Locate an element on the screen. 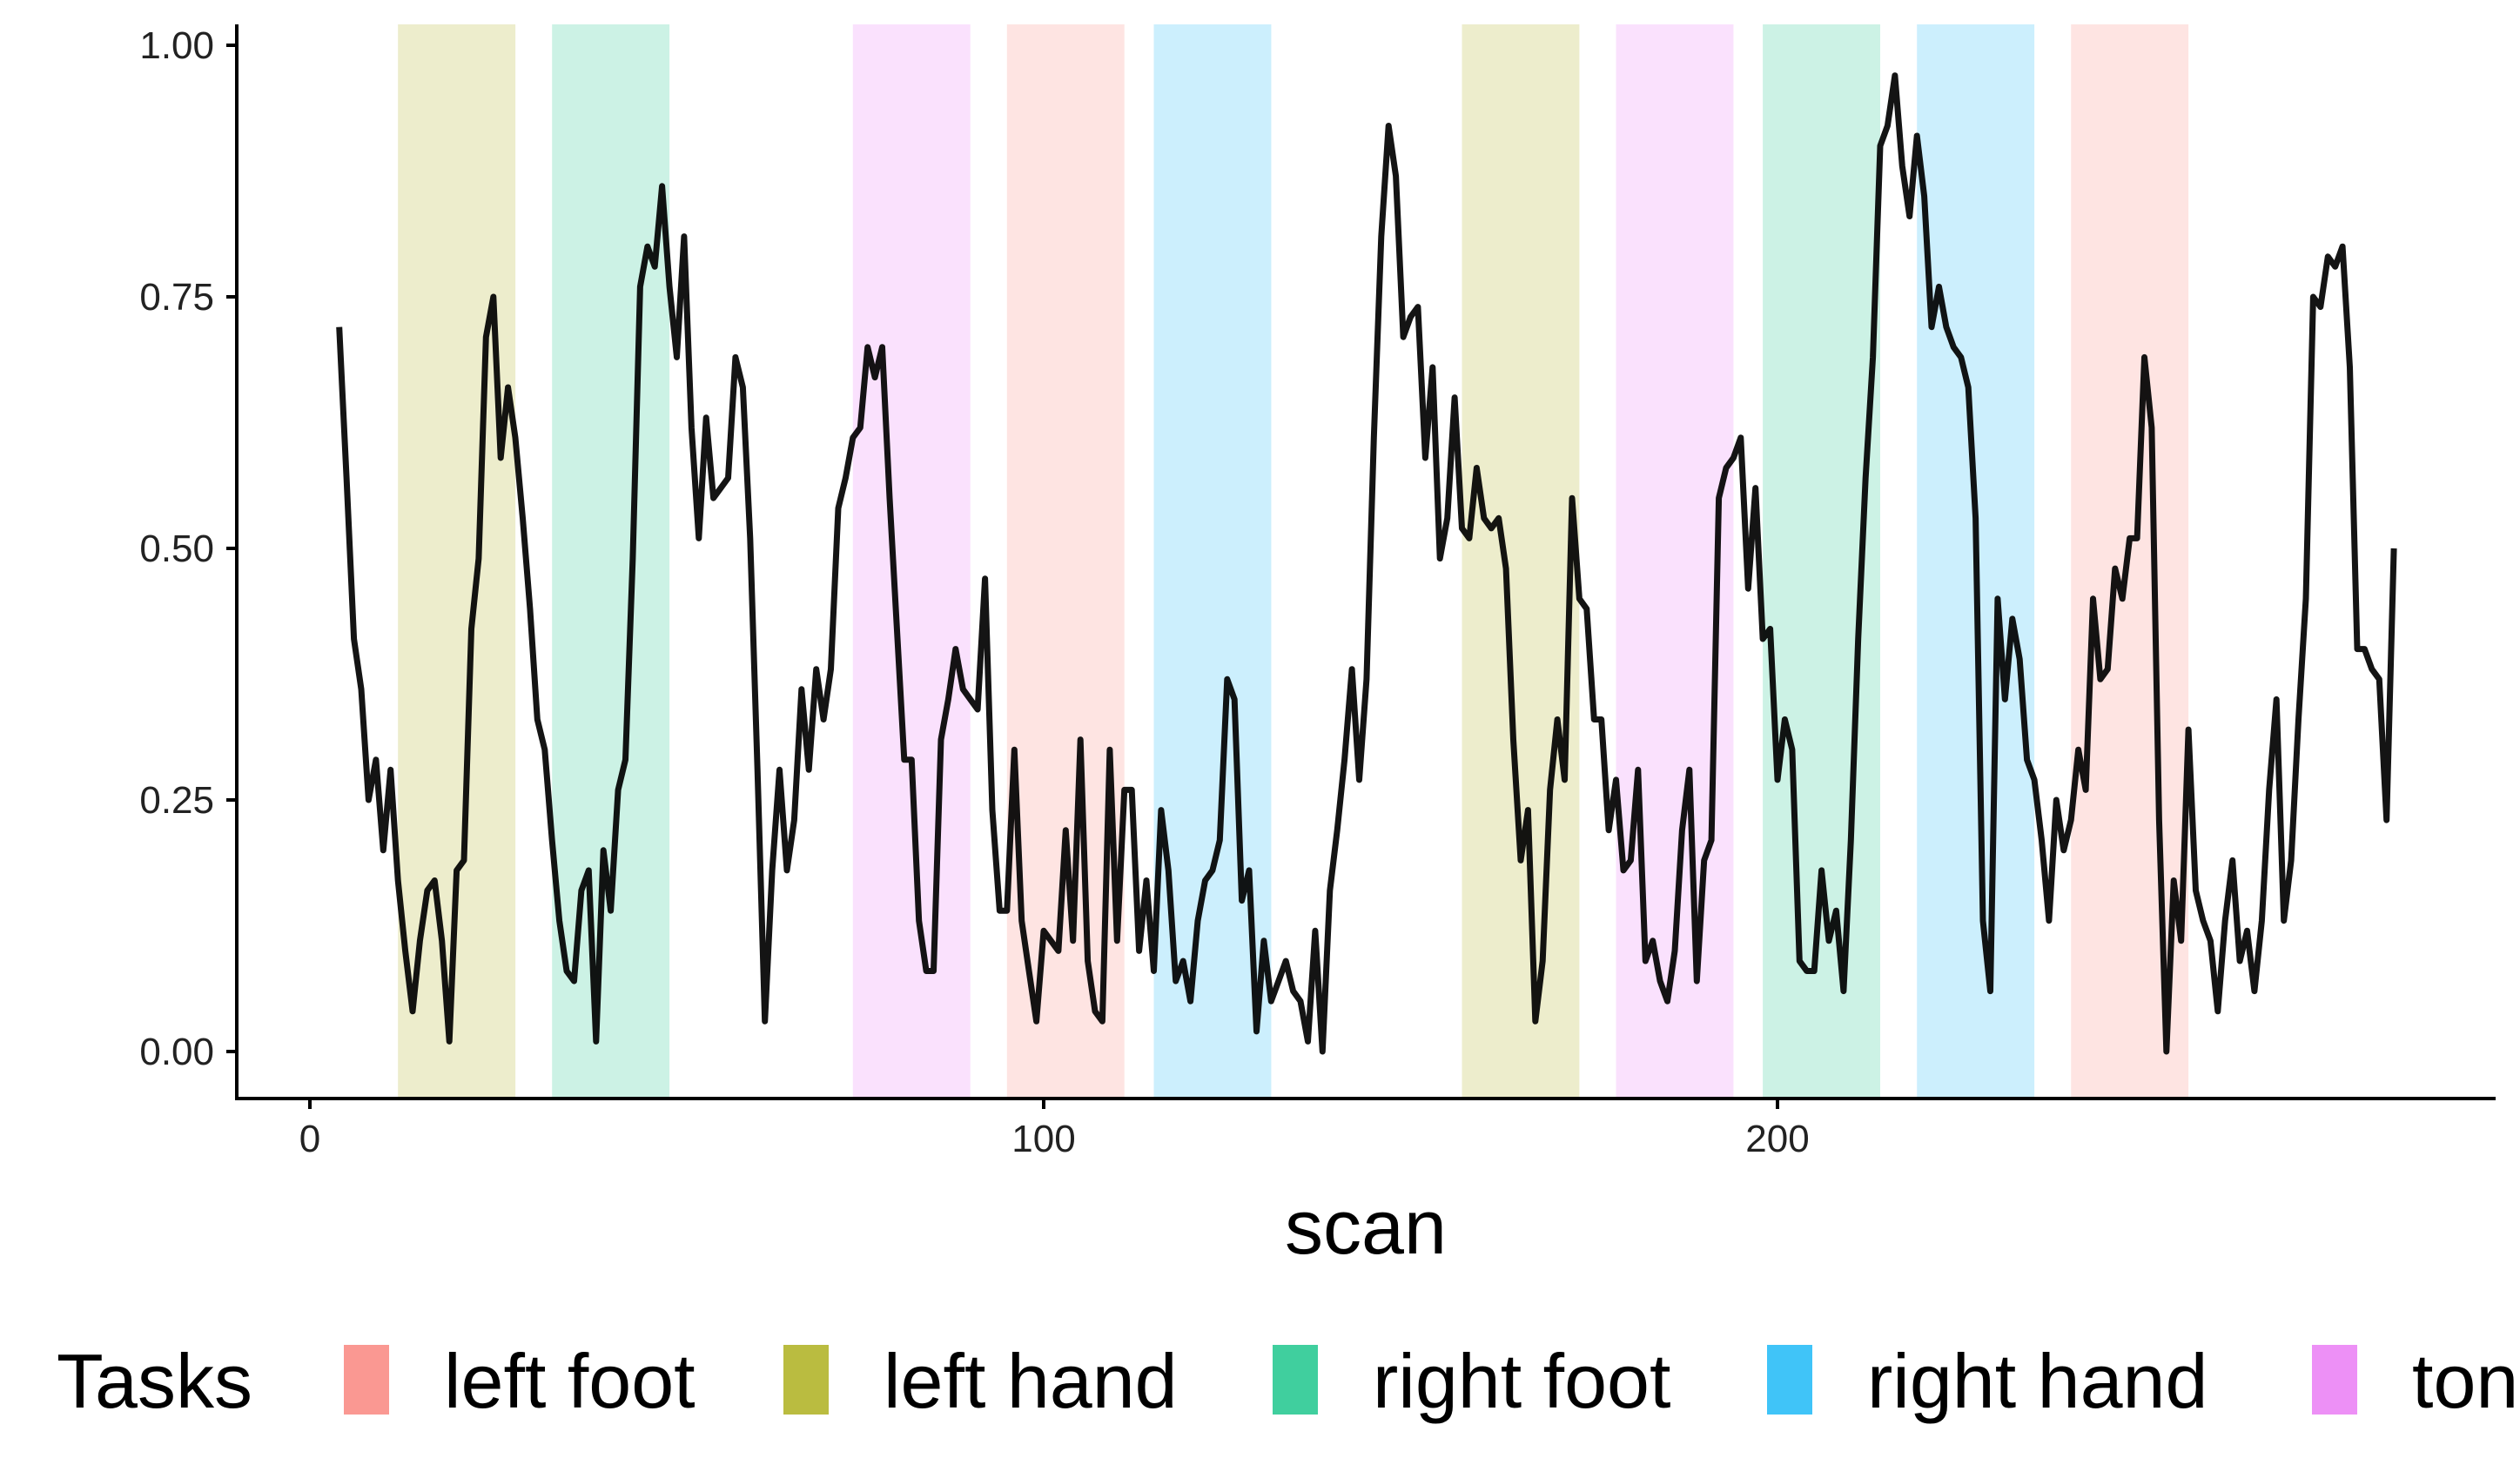  x-tick-label: 0 is located at coordinates (309, 1139).